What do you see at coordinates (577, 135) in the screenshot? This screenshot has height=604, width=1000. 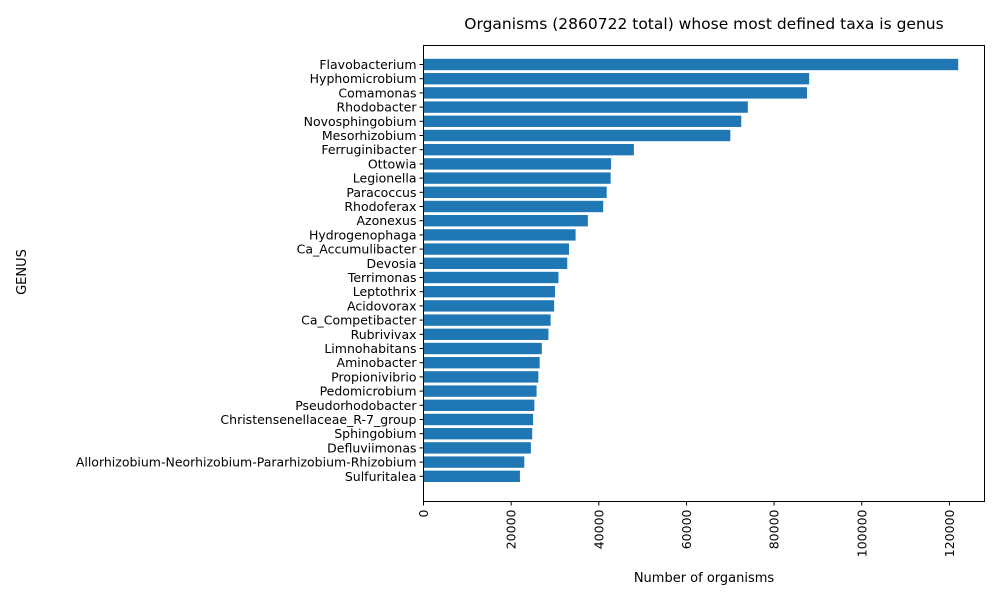 I see `bar-Mesorhizobium` at bounding box center [577, 135].